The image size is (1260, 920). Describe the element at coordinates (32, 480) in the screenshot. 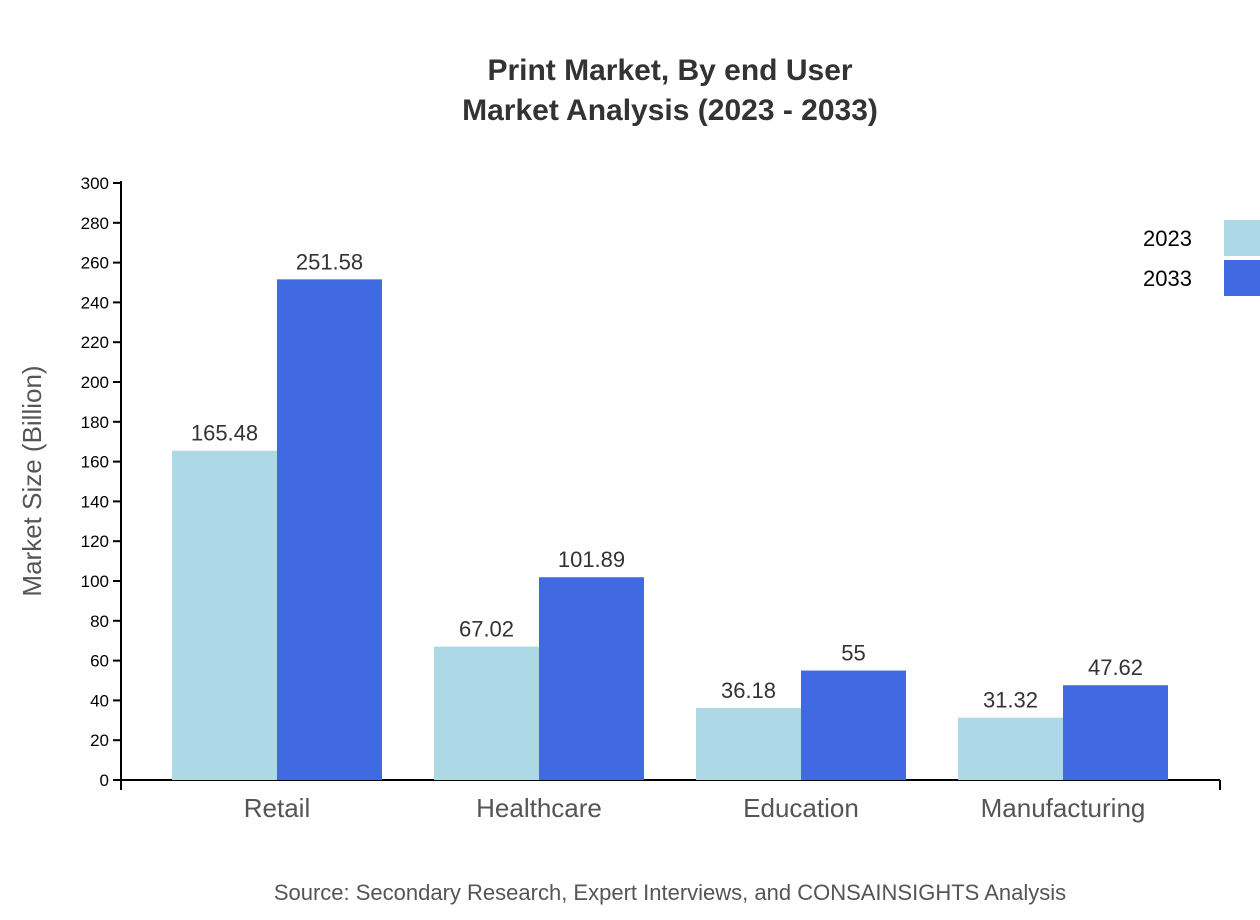

I see `y-axis-label: Market Size (Billion)` at that location.